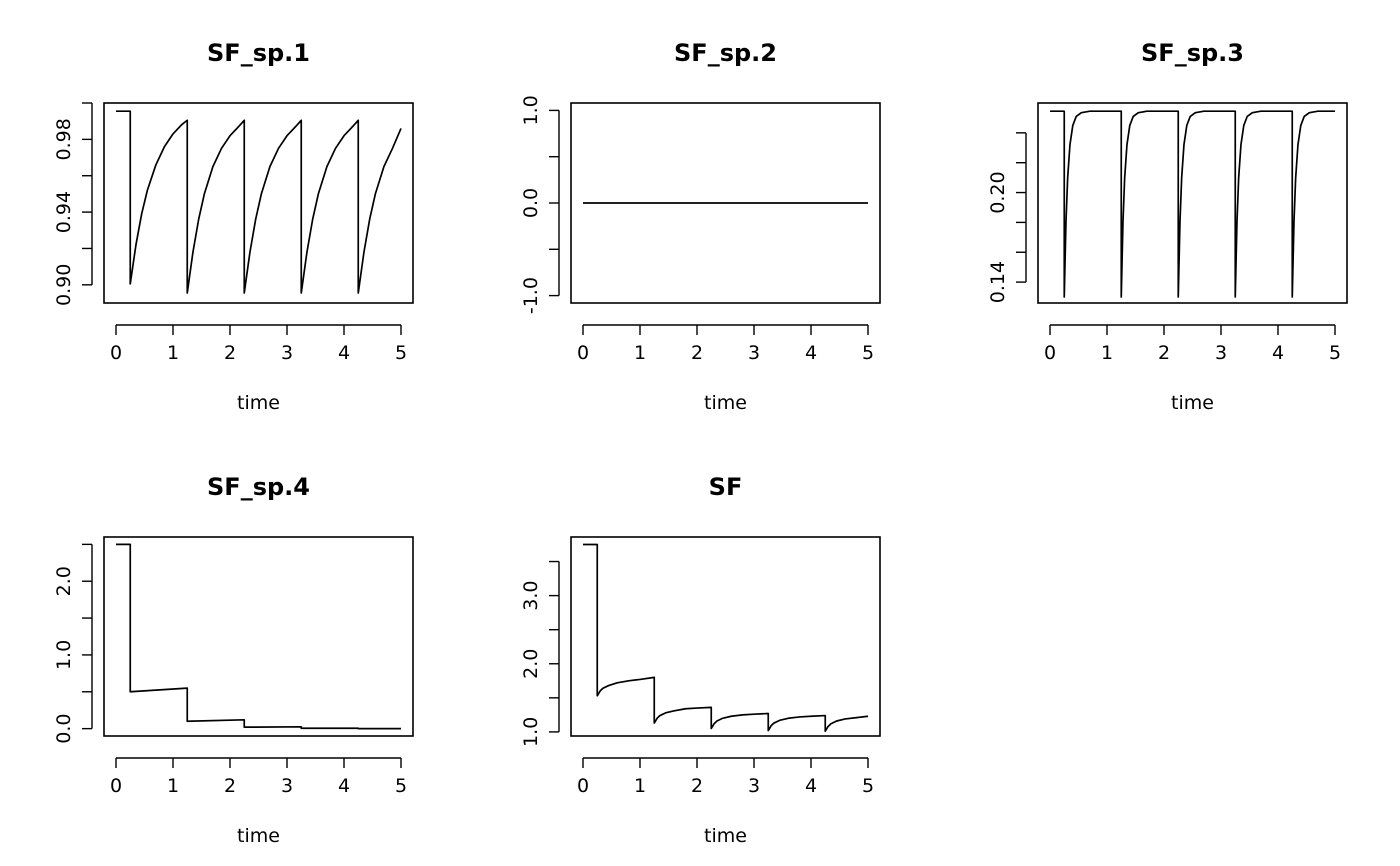 The height and width of the screenshot is (866, 1400). Describe the element at coordinates (531, 596) in the screenshot. I see `y-tick-label: 3.0` at that location.